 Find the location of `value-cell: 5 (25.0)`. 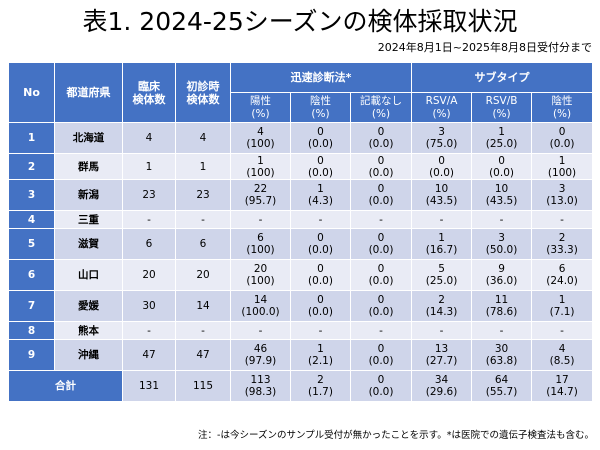

value-cell: 5 (25.0) is located at coordinates (442, 275).